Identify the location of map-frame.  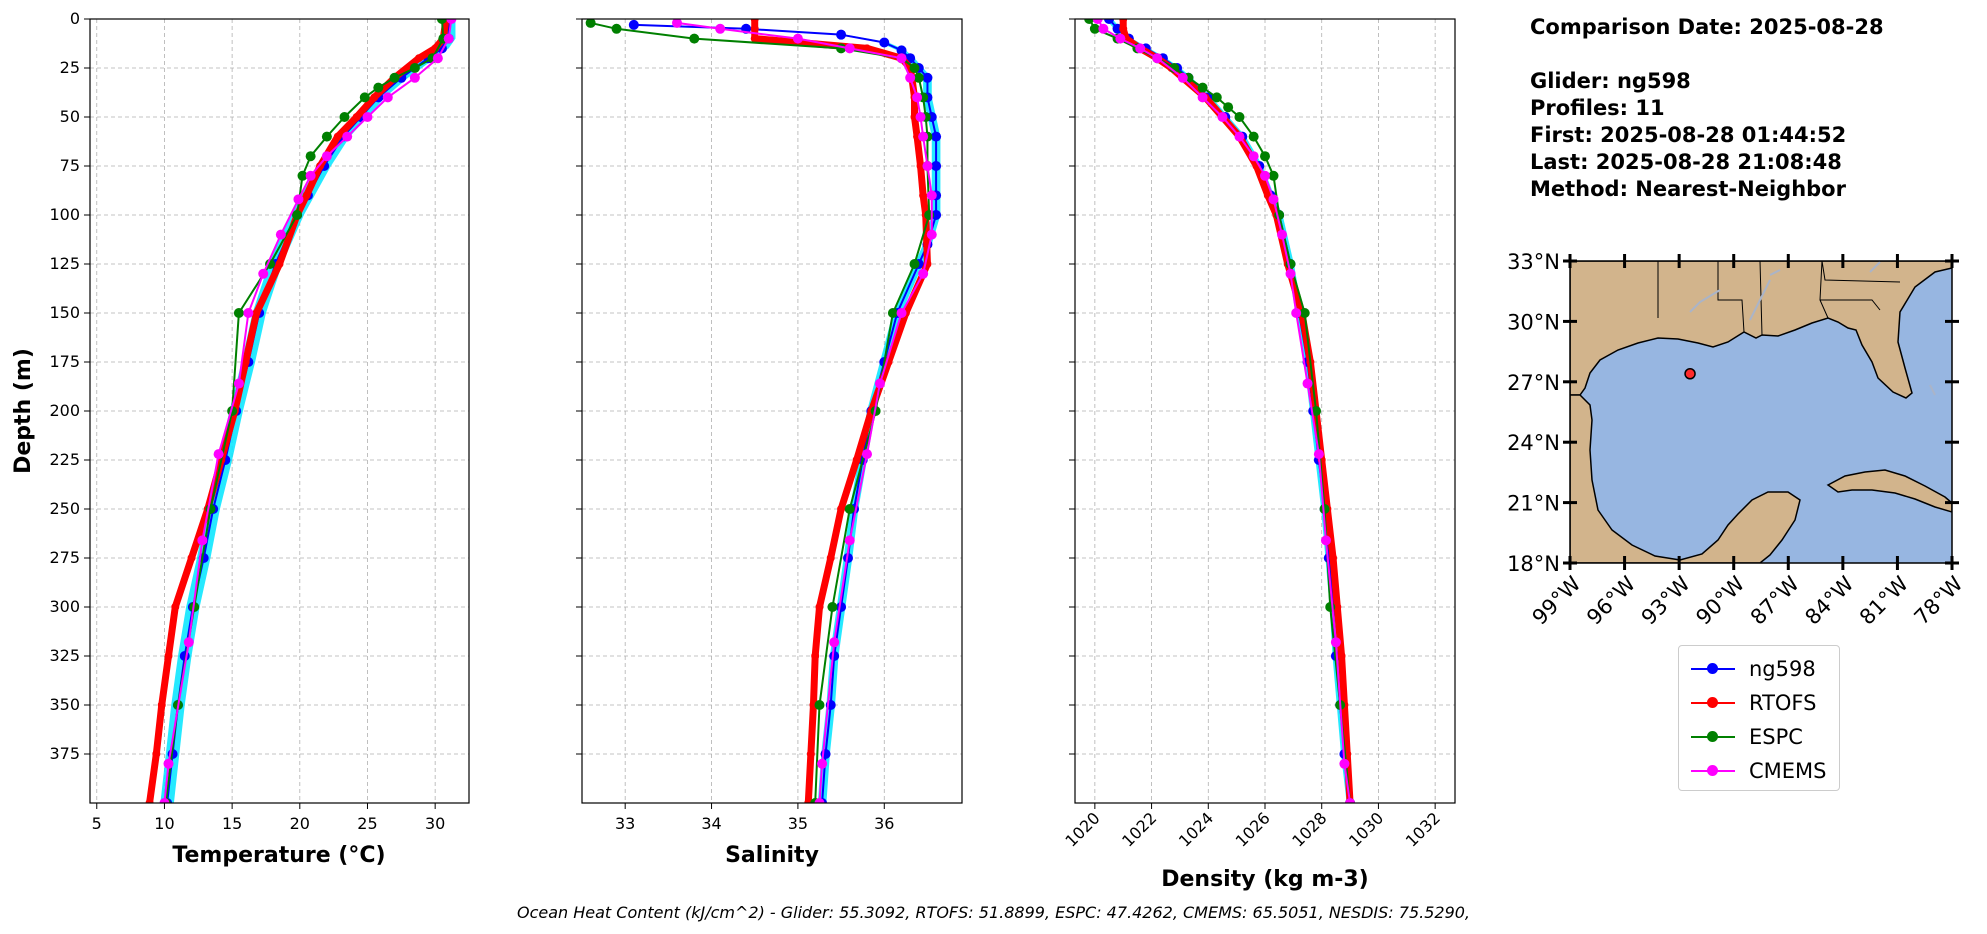
(1761, 412).